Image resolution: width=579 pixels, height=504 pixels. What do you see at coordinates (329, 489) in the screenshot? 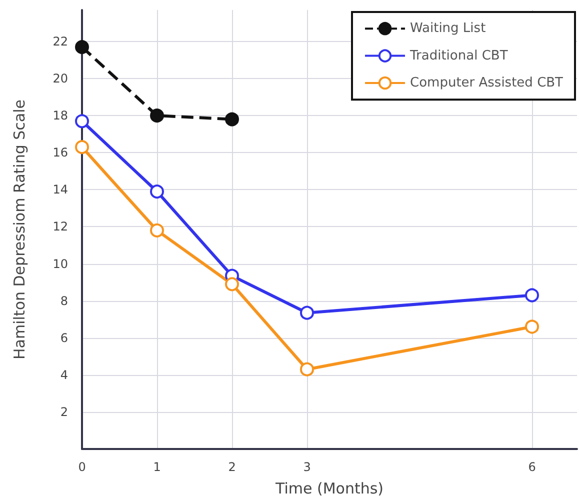
I see `x-axis-title: Time (Months)` at bounding box center [329, 489].